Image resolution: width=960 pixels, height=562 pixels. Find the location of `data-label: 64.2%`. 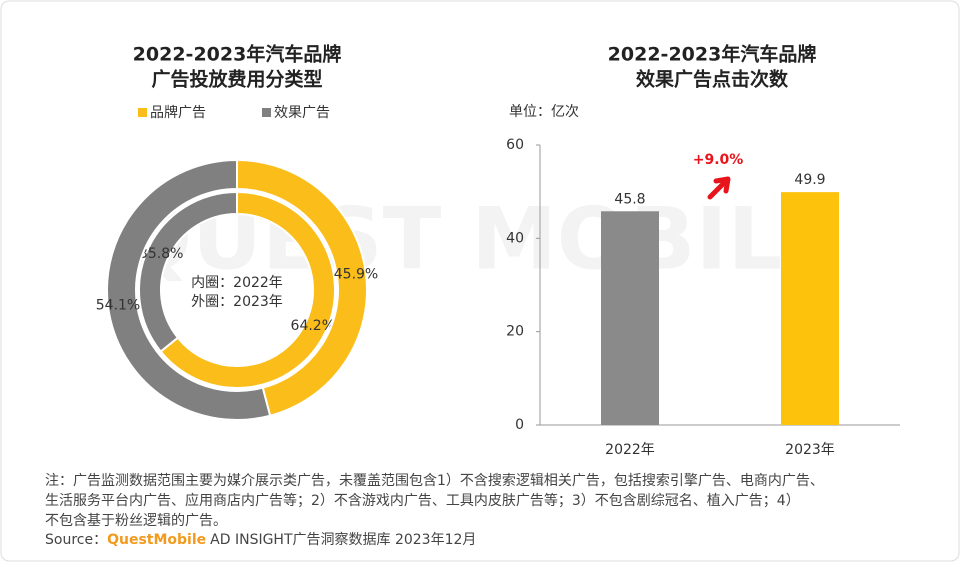

data-label: 64.2% is located at coordinates (313, 326).